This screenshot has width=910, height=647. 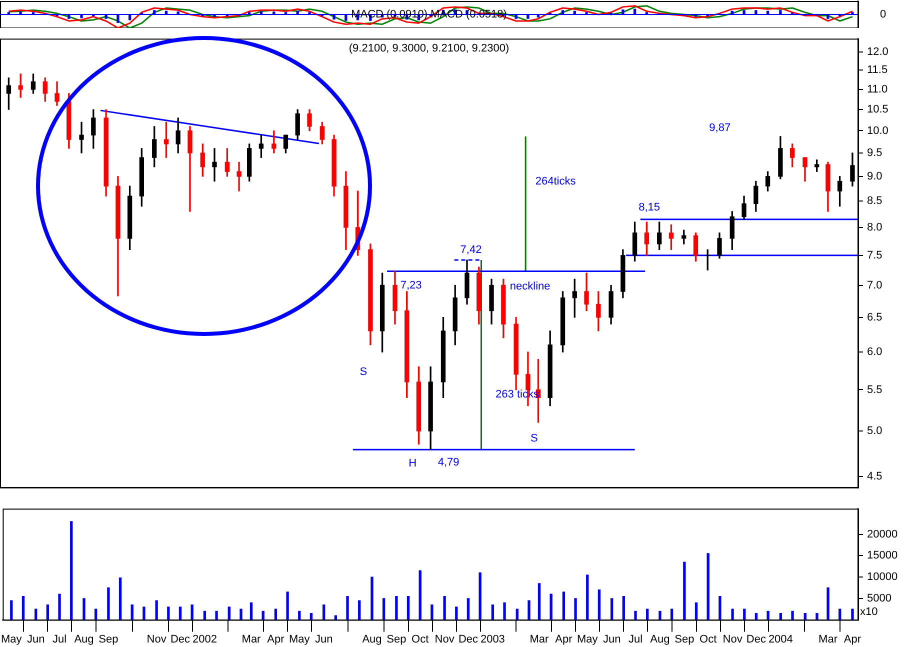 I want to click on y-tick-label: 15000, so click(x=882, y=556).